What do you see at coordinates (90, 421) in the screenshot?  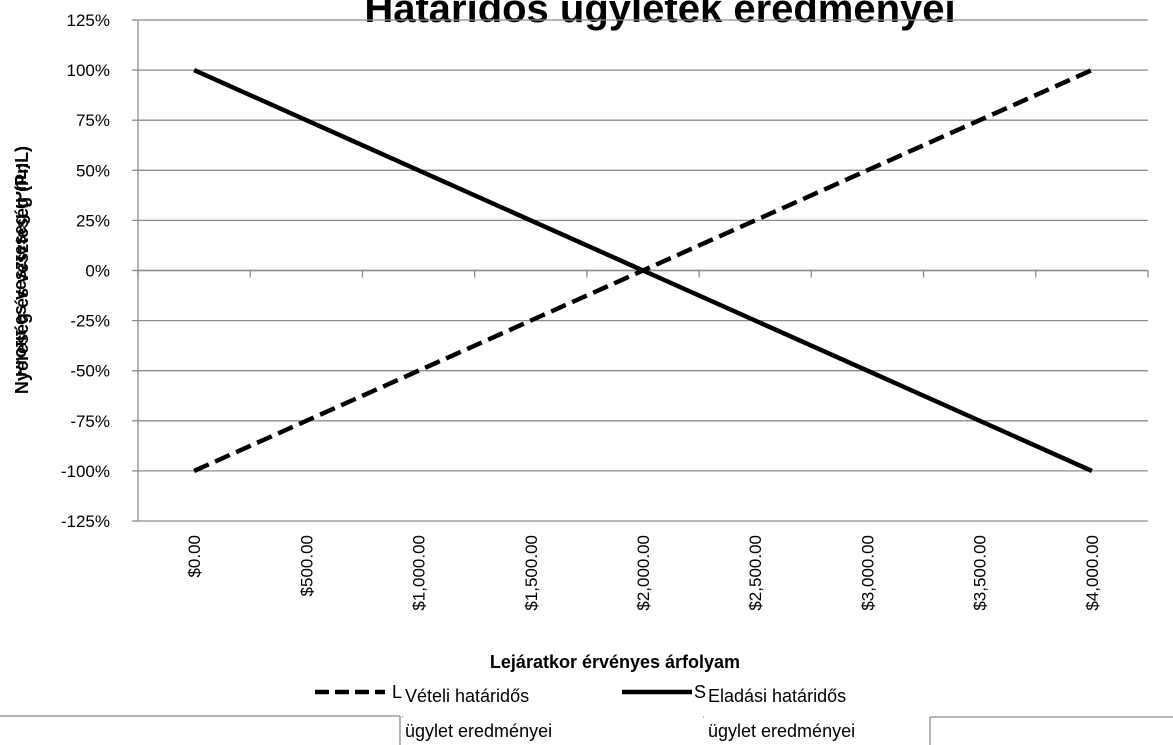 I see `y-tick-label: -75%` at bounding box center [90, 421].